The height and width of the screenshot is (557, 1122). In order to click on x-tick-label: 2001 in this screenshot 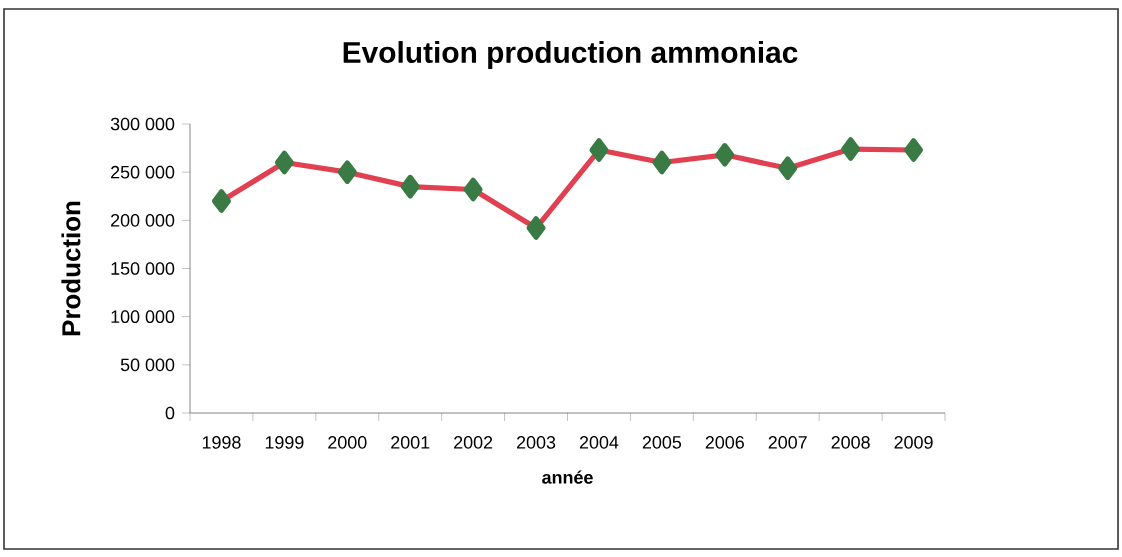, I will do `click(410, 442)`.